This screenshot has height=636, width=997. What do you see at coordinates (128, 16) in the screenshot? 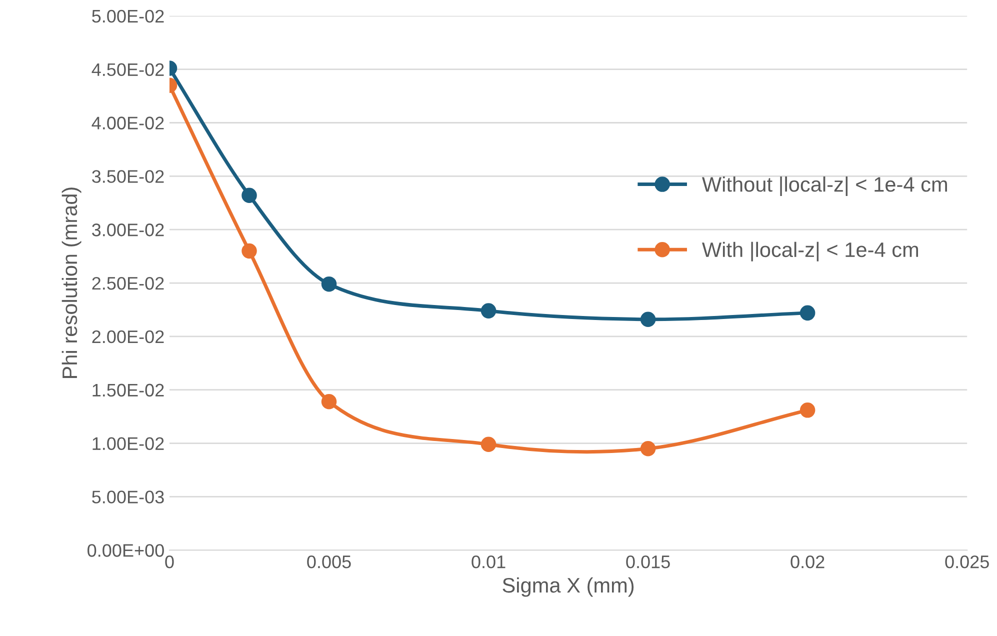
I see `y-tick-label: 5.00E-02` at bounding box center [128, 16].